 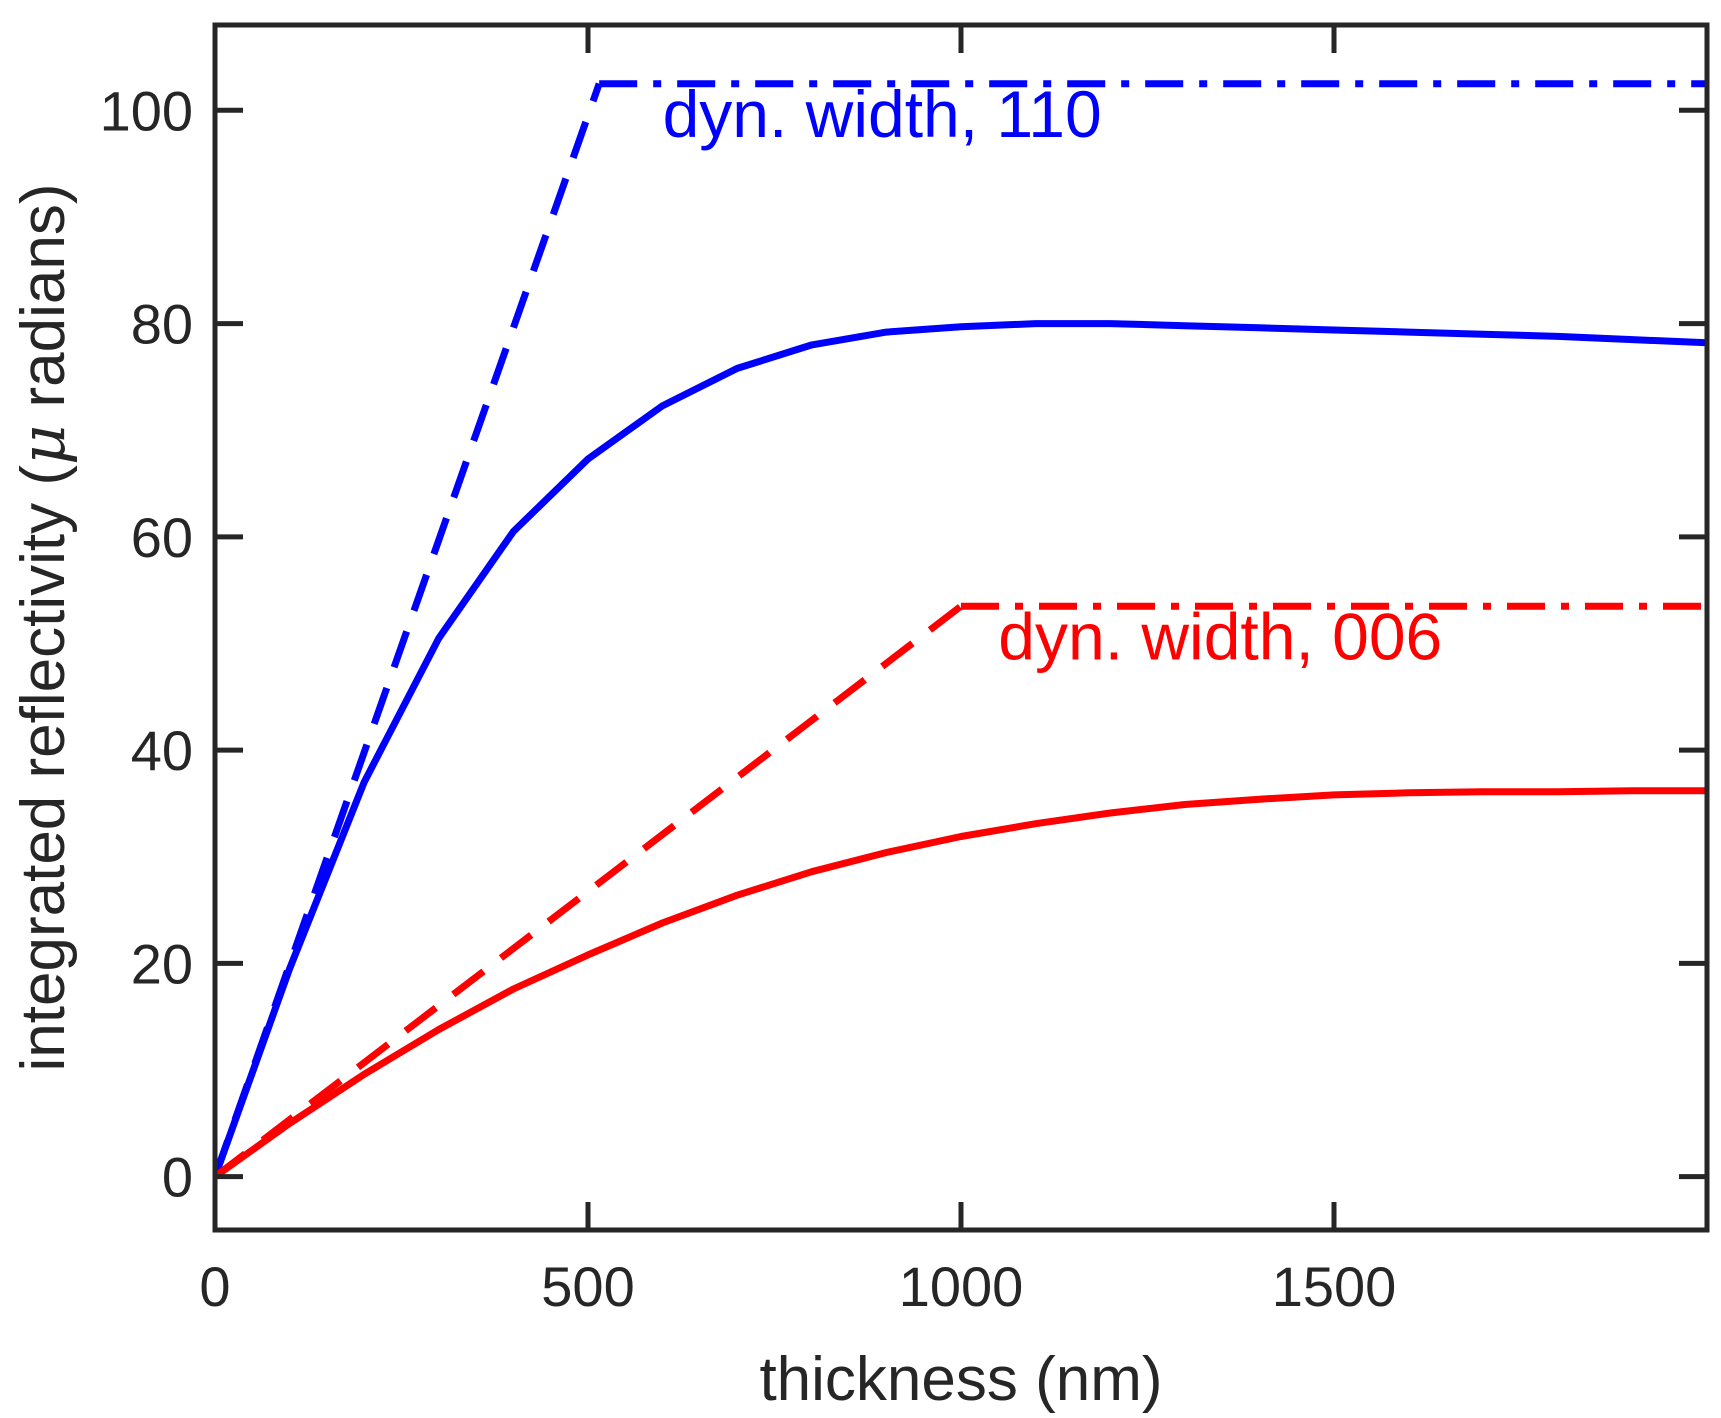 What do you see at coordinates (42, 445) in the screenshot?
I see `y-axis-title-mu: μ` at bounding box center [42, 445].